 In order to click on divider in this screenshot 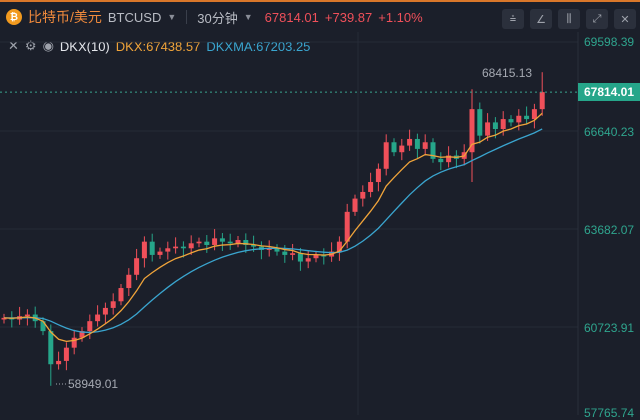, I will do `click(187, 17)`.